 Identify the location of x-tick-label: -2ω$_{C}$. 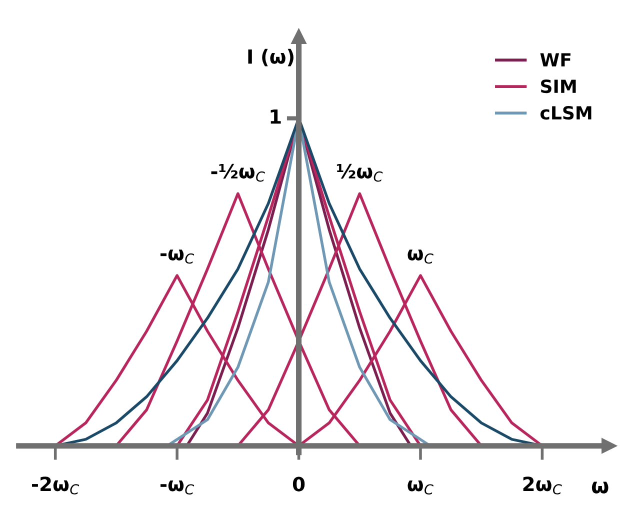
(56, 485).